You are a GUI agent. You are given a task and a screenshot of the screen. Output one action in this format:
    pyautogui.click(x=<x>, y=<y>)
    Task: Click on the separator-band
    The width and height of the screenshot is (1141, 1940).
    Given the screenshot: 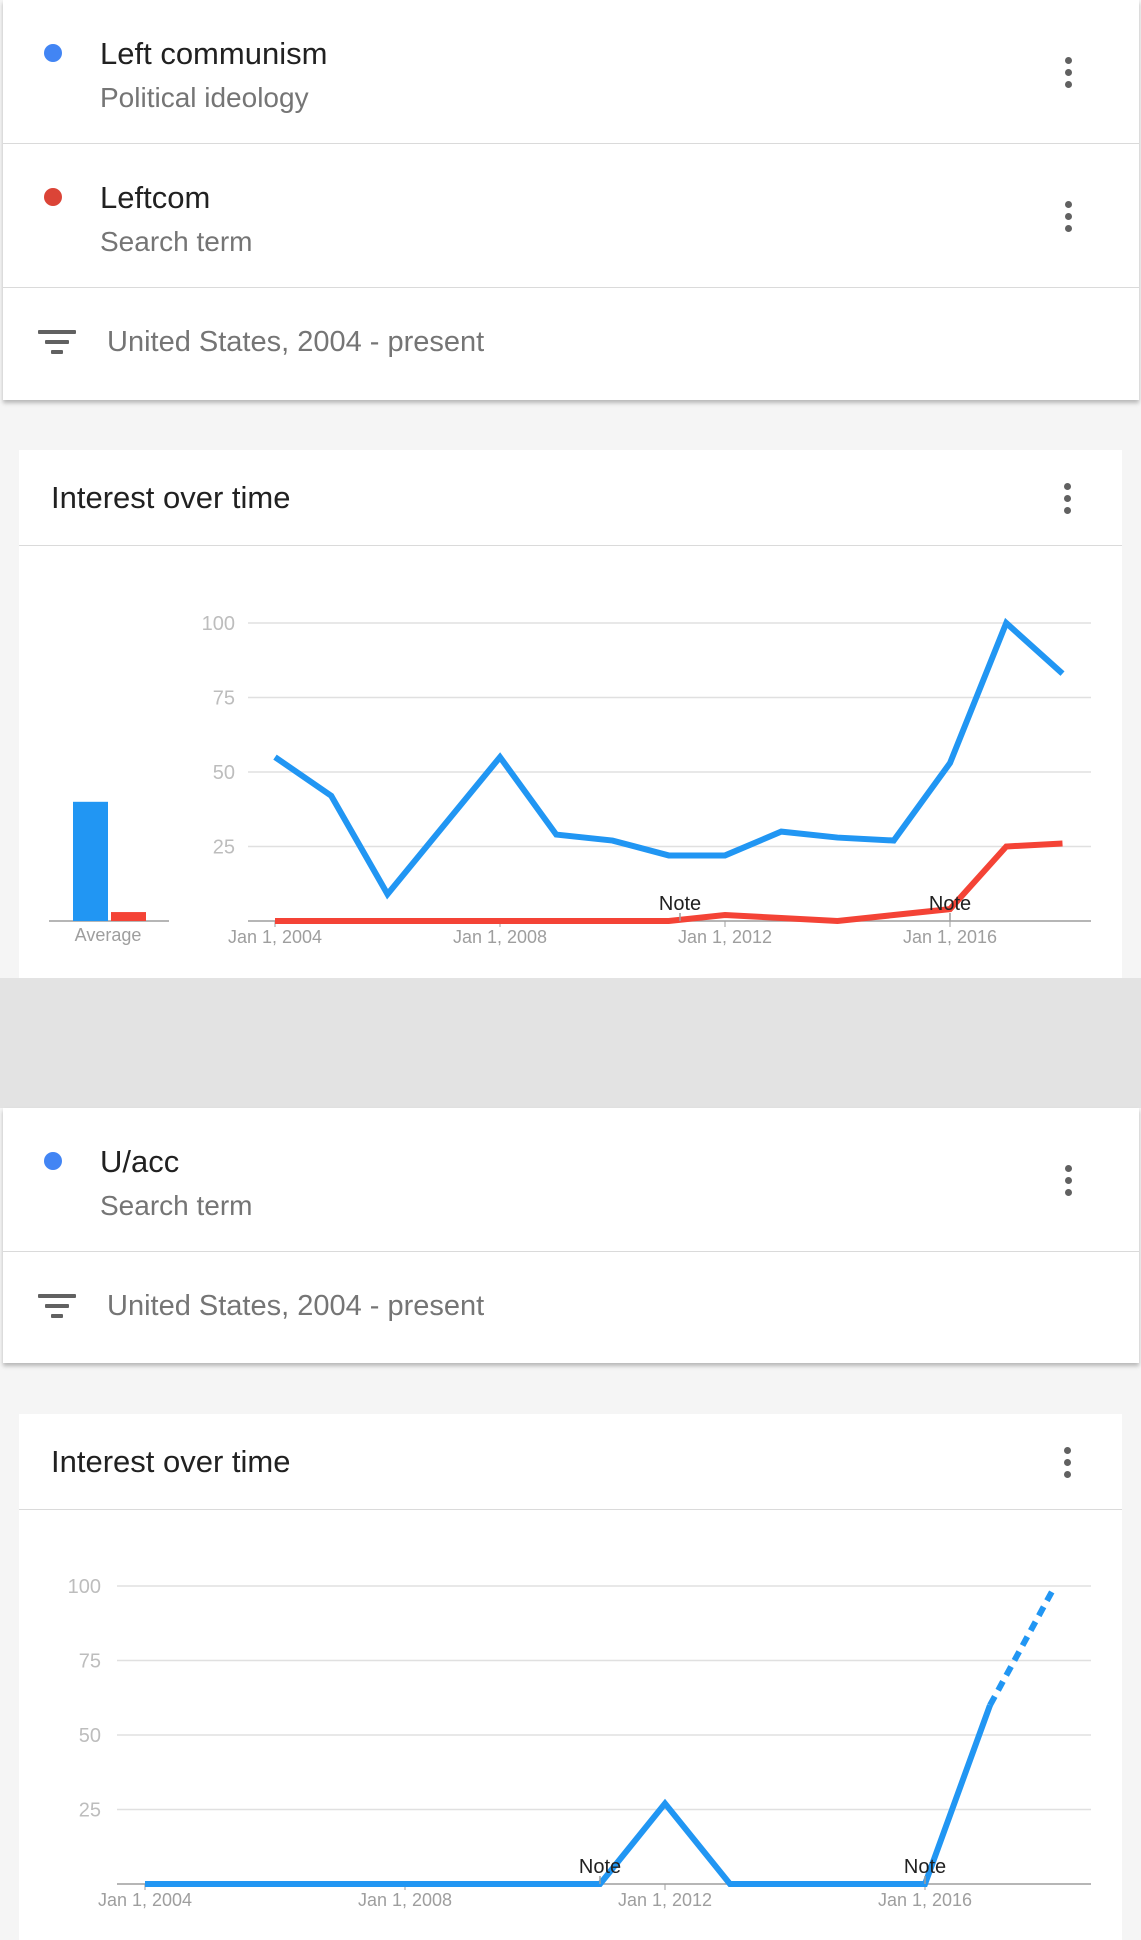 What is the action you would take?
    pyautogui.click(x=570, y=1043)
    